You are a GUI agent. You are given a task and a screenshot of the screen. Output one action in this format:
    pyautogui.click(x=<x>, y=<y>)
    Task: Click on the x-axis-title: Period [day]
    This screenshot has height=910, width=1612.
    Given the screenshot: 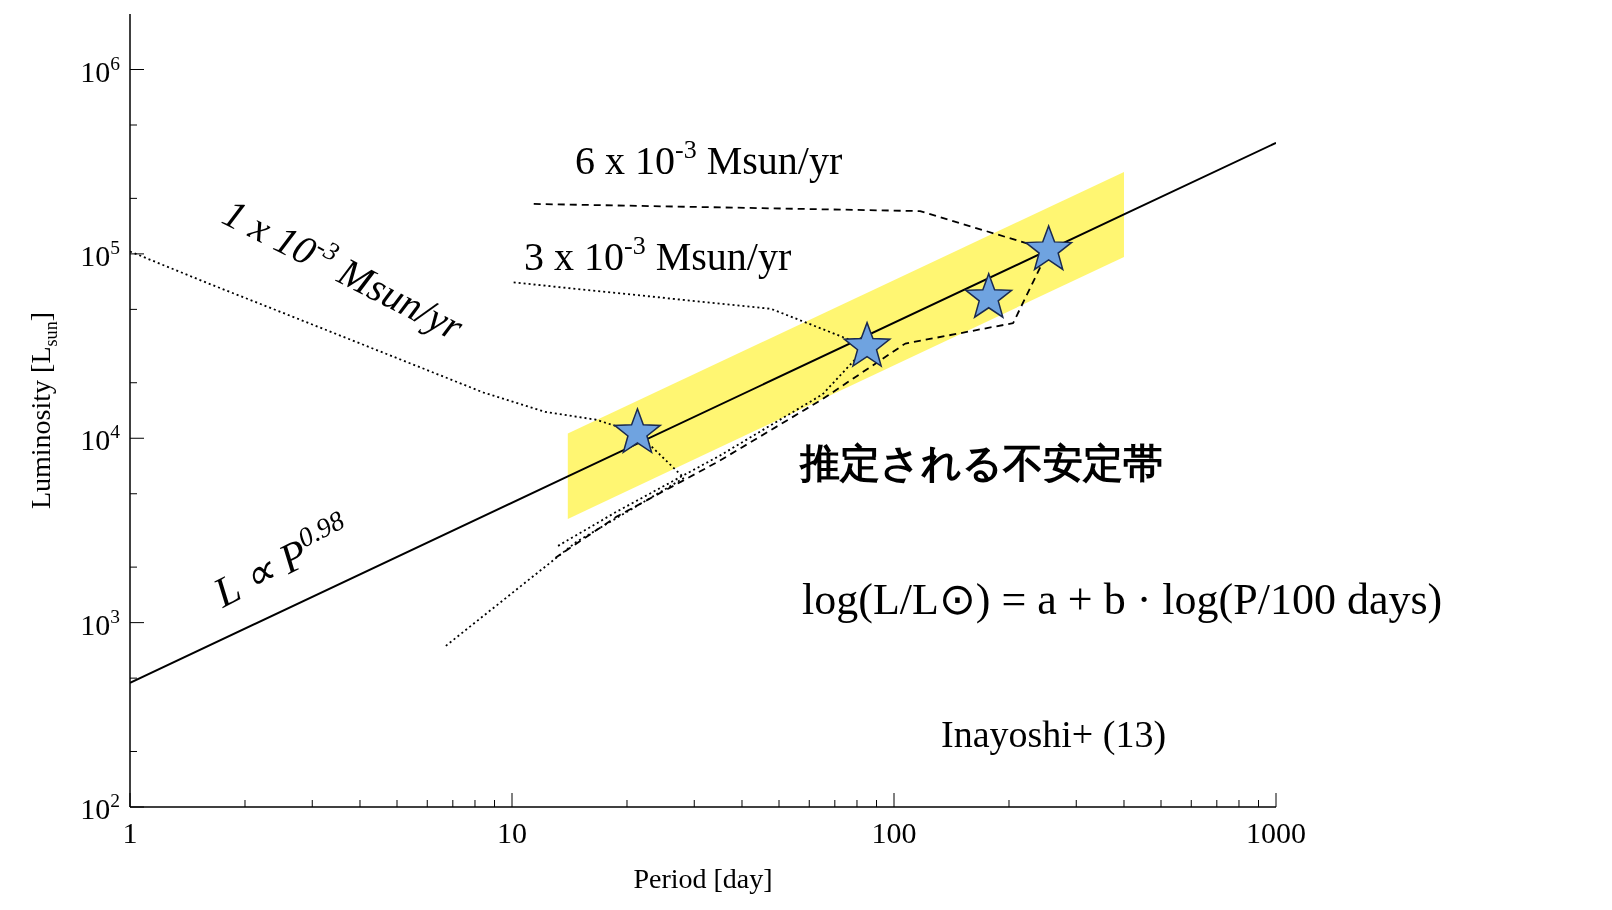 What is the action you would take?
    pyautogui.click(x=703, y=878)
    